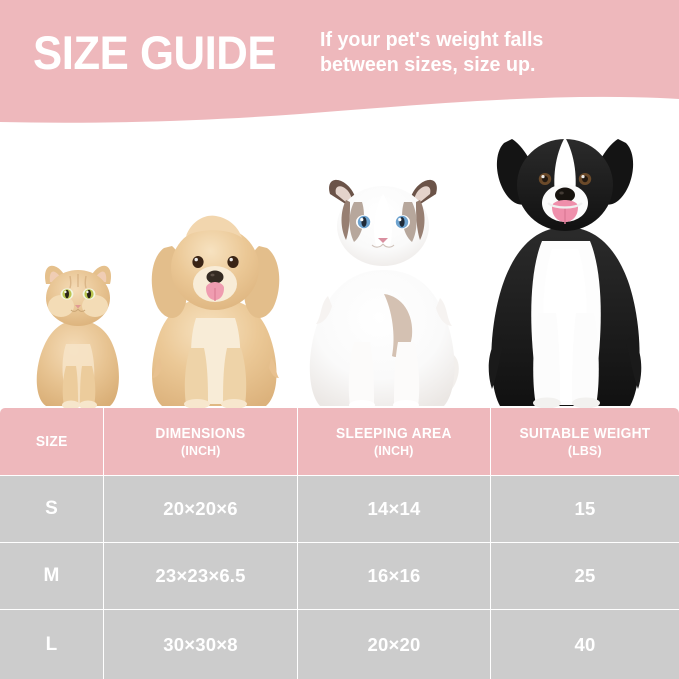 This screenshot has height=679, width=679. Describe the element at coordinates (393, 509) in the screenshot. I see `cell-sleeping-area: 14×14` at that location.